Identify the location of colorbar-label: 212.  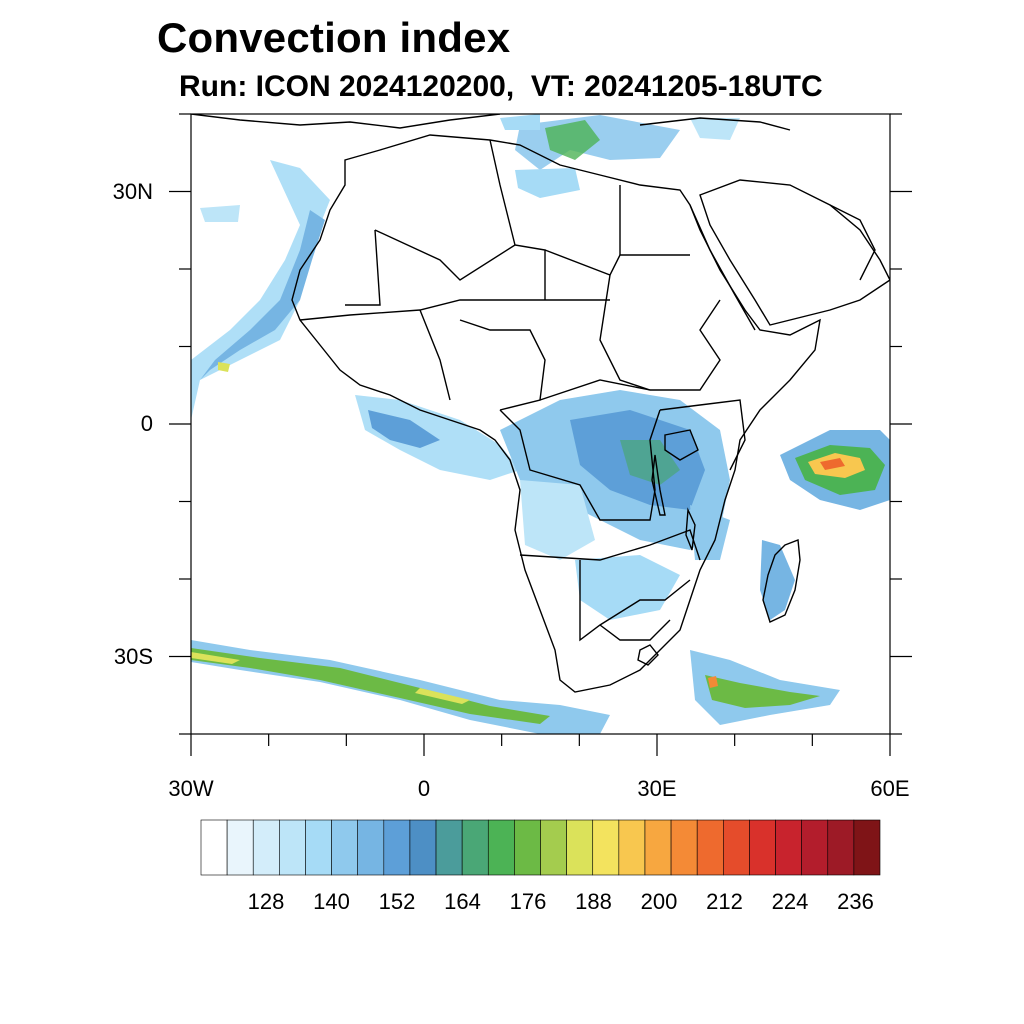
(724, 901).